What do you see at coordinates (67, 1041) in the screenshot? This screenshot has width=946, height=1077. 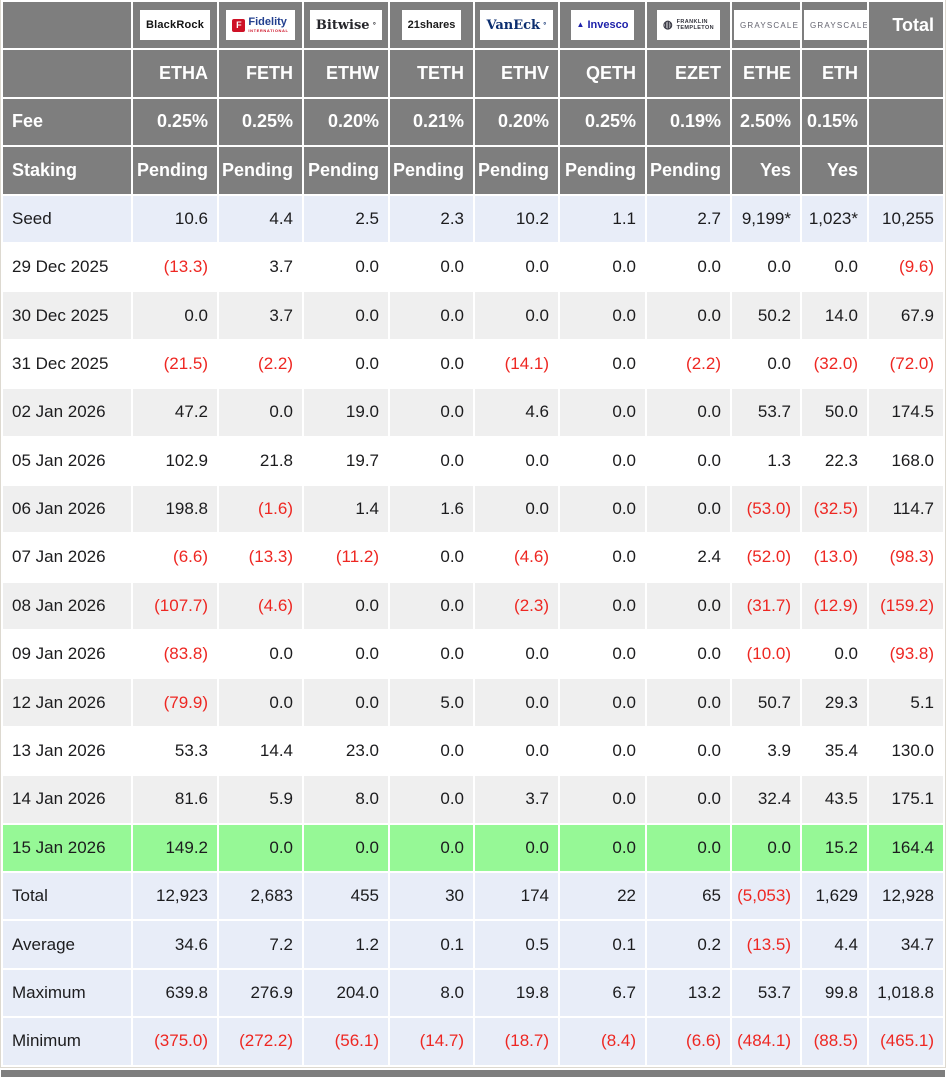 I see `row-label: Minimum` at bounding box center [67, 1041].